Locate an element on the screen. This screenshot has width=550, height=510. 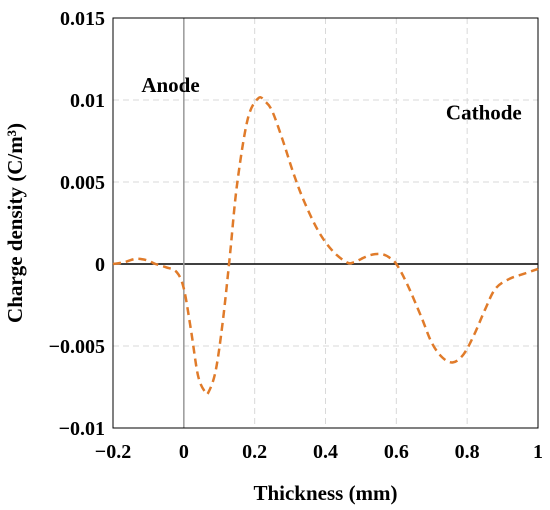
y-tick-label-4: 0.01 is located at coordinates (87, 101).